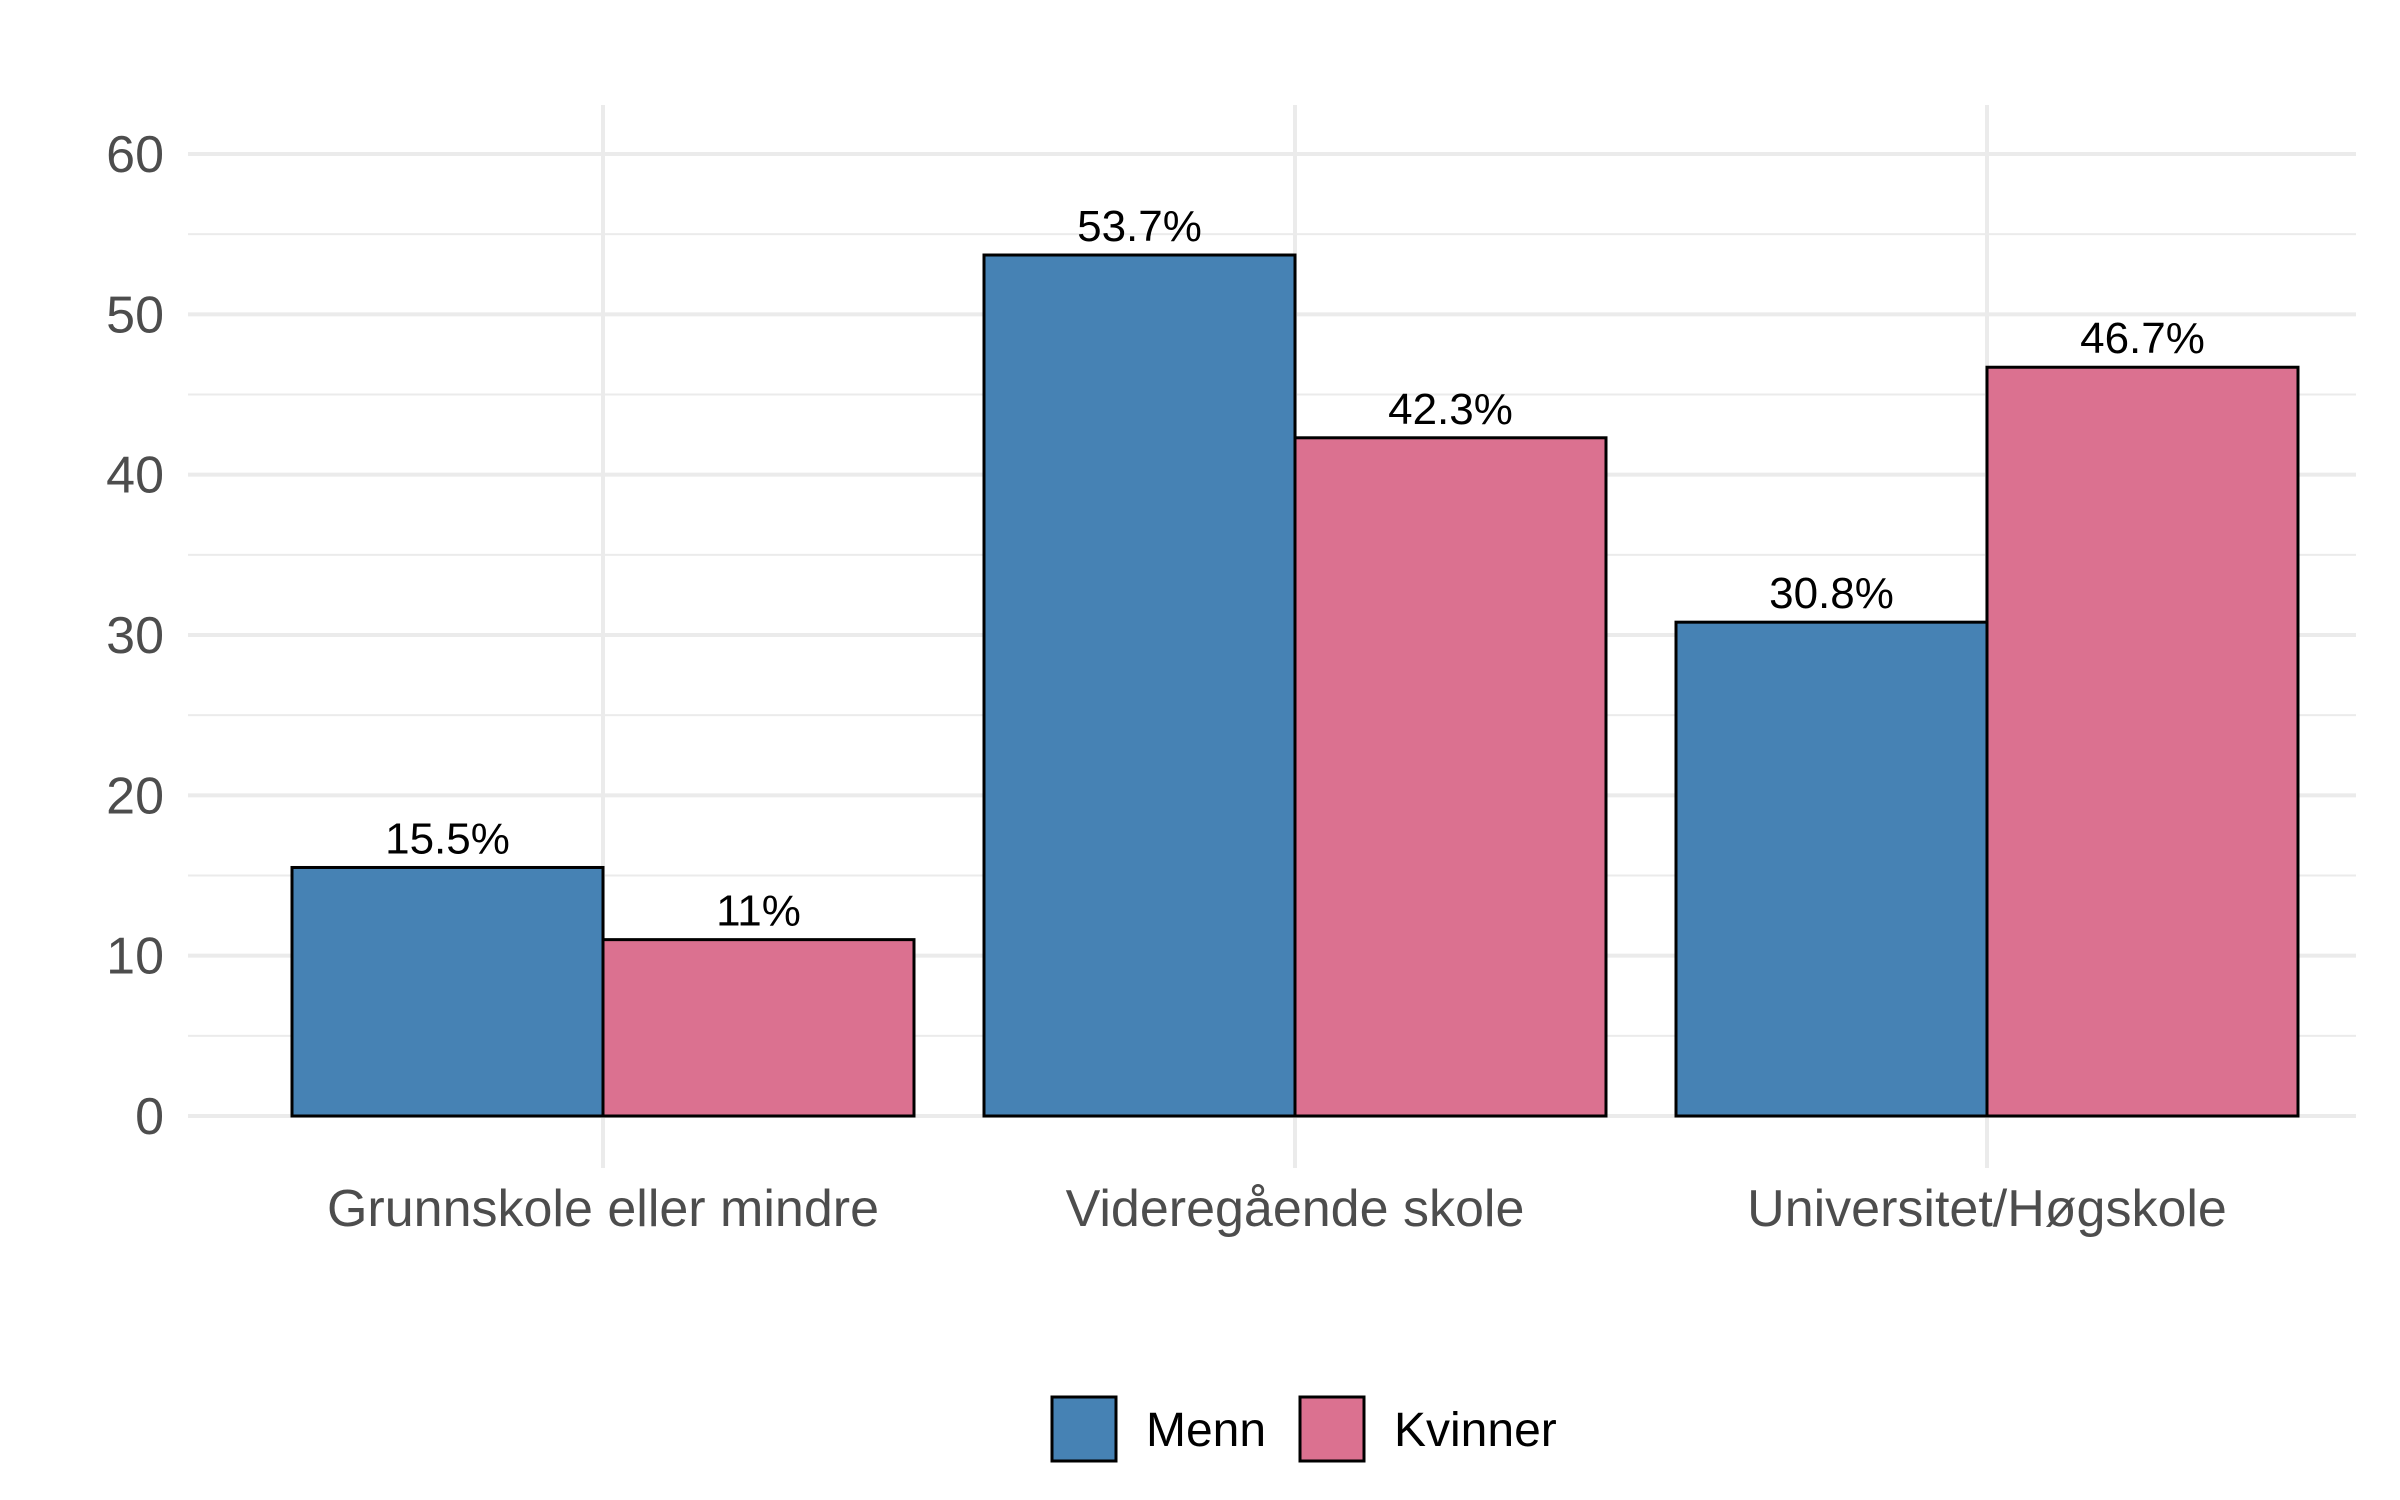 This screenshot has height=1500, width=2400. What do you see at coordinates (2142, 338) in the screenshot?
I see `bar-value-label: 46.7%` at bounding box center [2142, 338].